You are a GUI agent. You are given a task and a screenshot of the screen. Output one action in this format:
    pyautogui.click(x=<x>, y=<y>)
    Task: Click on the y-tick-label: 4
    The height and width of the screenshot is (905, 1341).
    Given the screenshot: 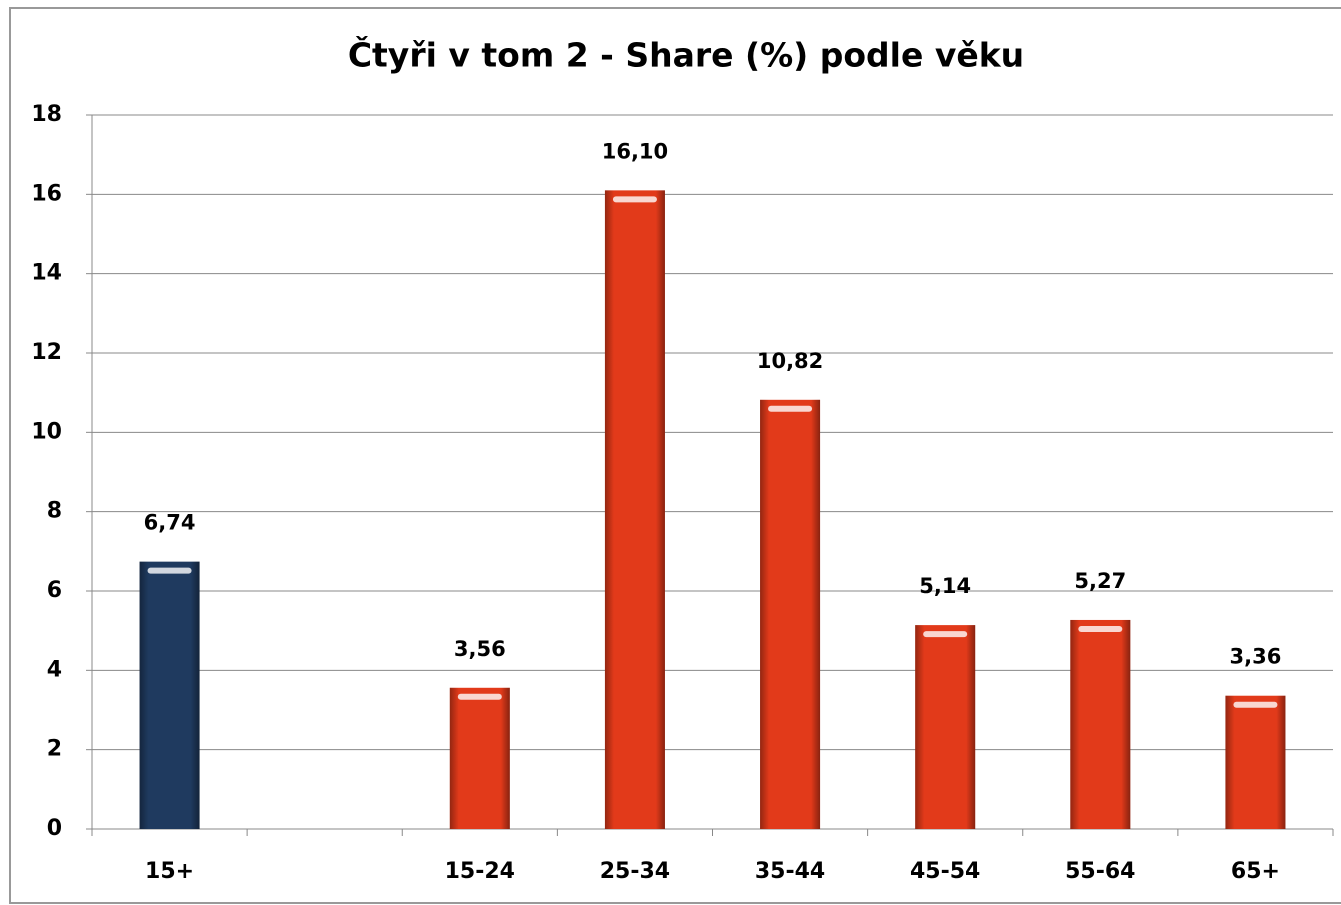 What is the action you would take?
    pyautogui.click(x=54, y=669)
    